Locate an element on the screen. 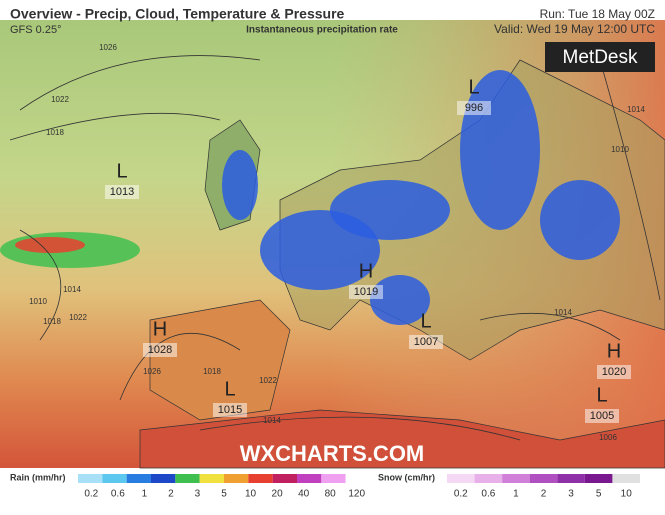 This screenshot has width=665, height=515. pressure-value: 1020 is located at coordinates (614, 372).